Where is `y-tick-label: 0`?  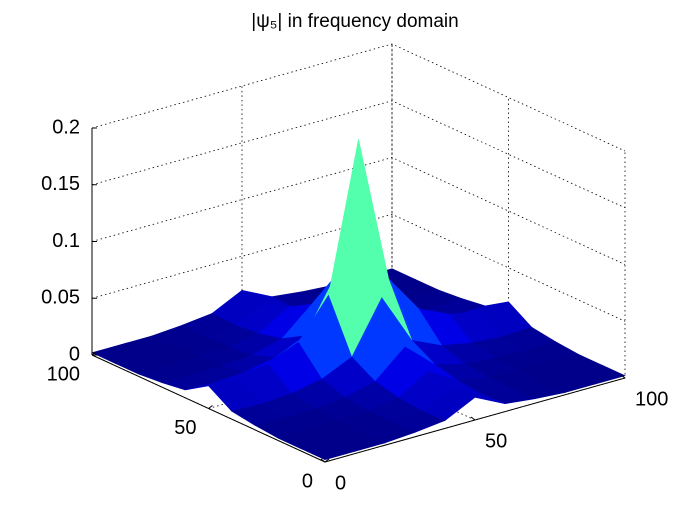 y-tick-label: 0 is located at coordinates (307, 481).